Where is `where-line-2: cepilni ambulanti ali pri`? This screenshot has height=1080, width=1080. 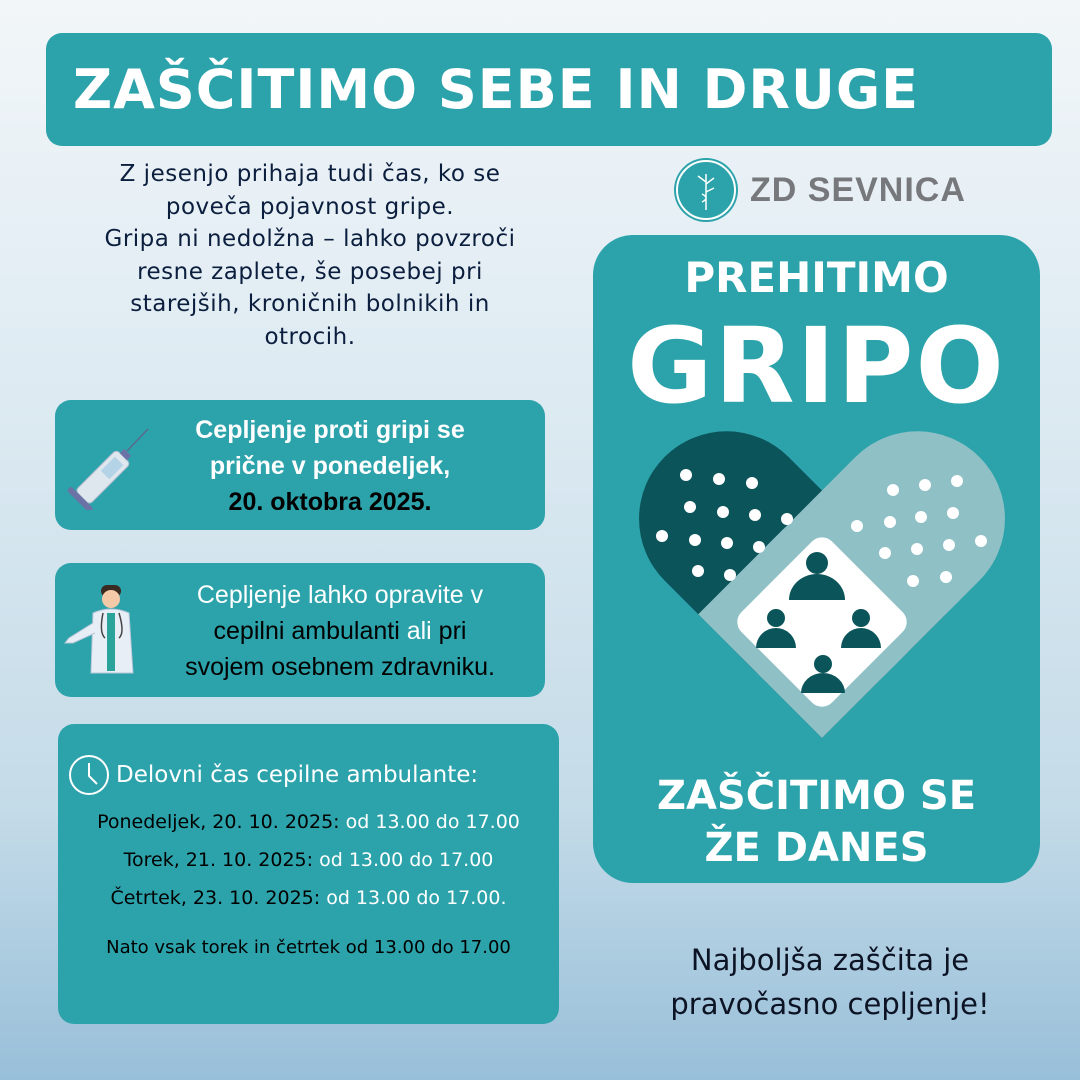 where-line-2: cepilni ambulanti ali pri is located at coordinates (340, 631).